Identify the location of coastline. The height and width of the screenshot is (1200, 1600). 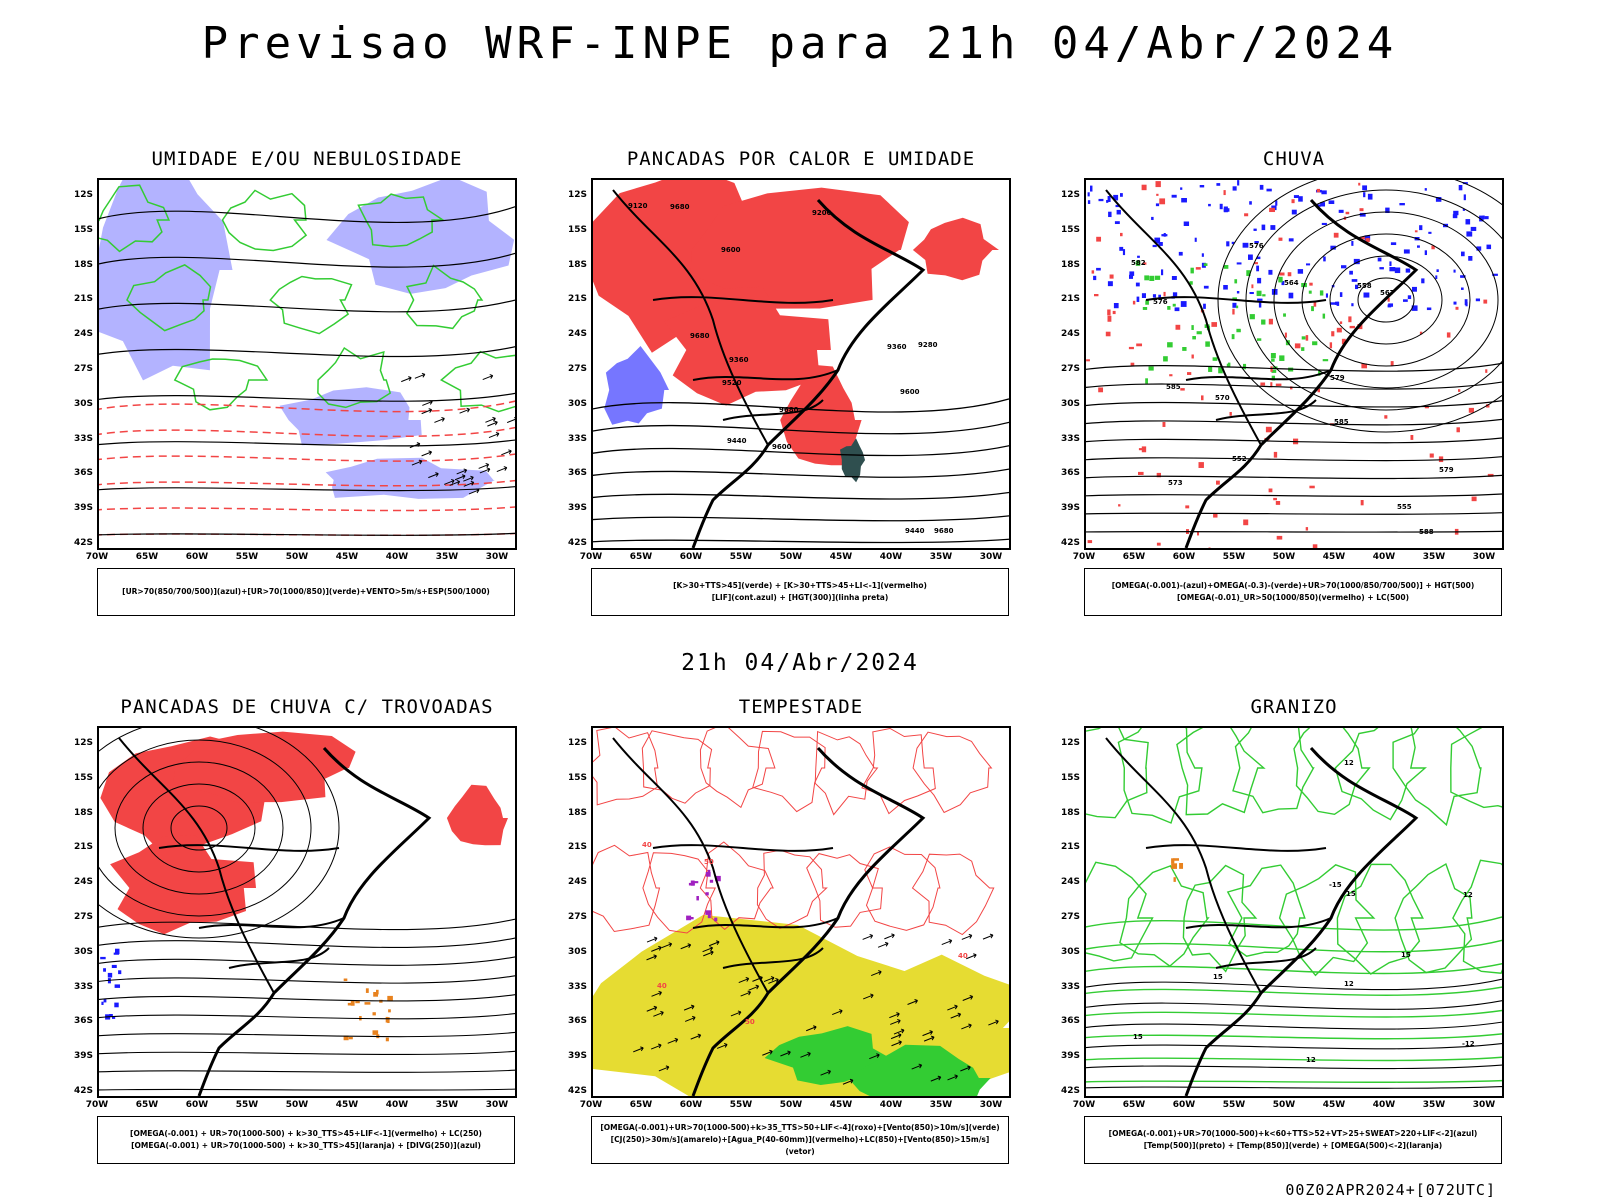
(1301, 921).